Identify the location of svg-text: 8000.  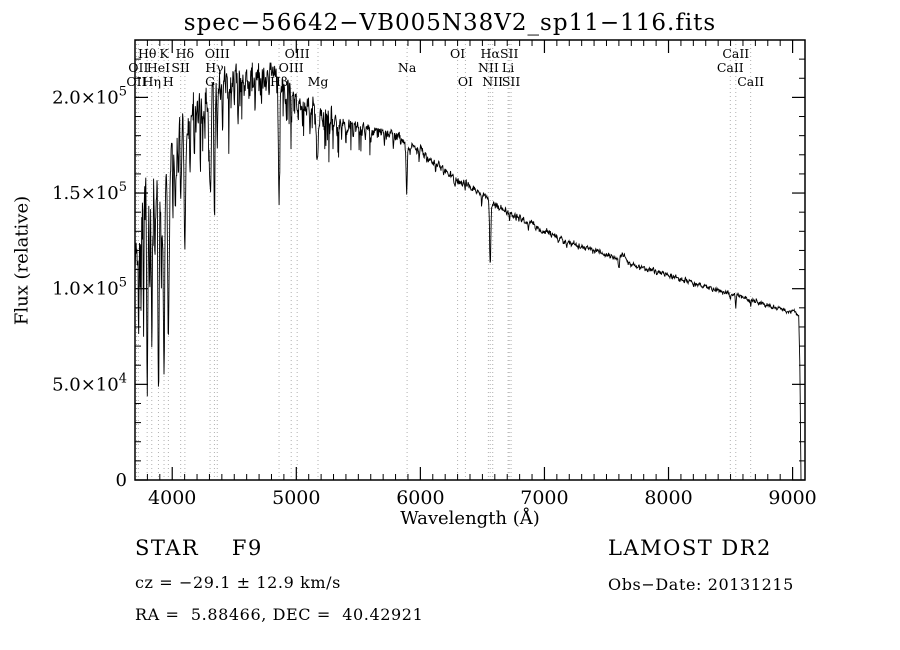
(668, 498).